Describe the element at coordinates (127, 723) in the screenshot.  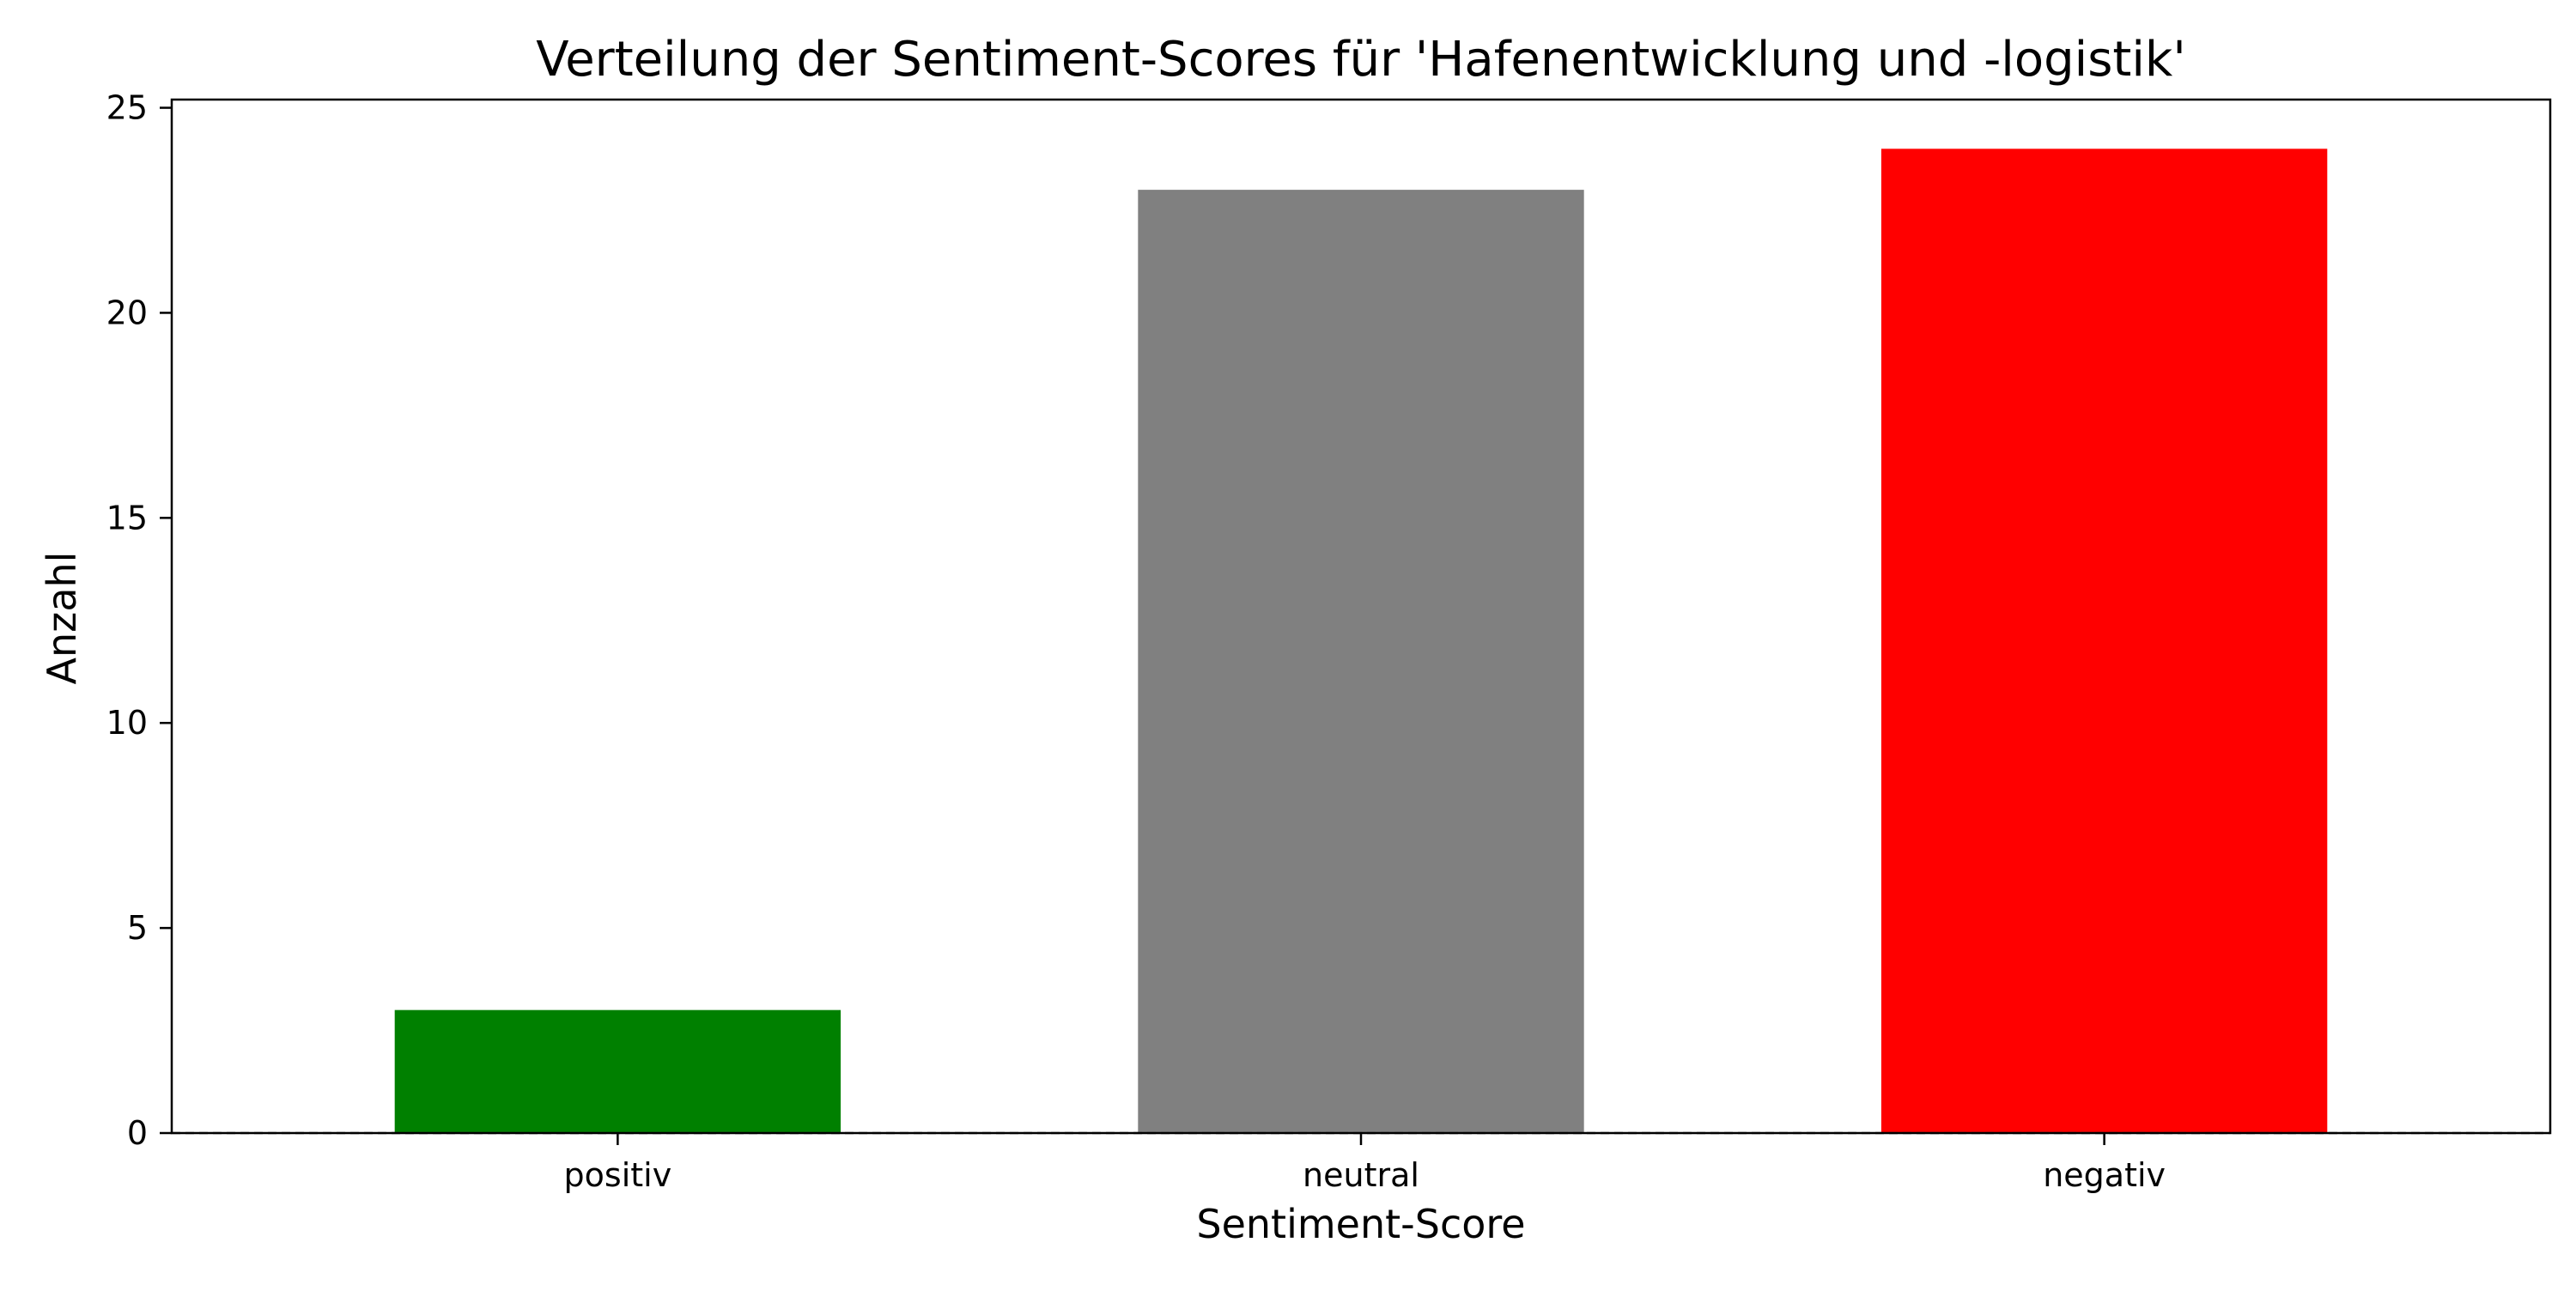
I see `y-tick-label-10: 10` at that location.